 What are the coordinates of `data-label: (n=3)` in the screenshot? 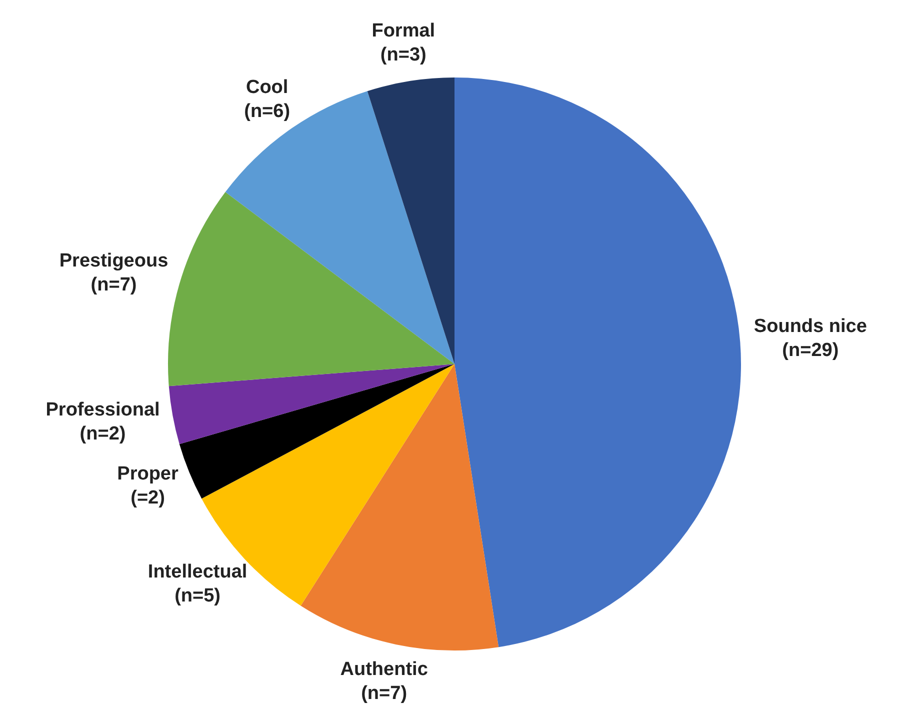 It's located at (403, 55).